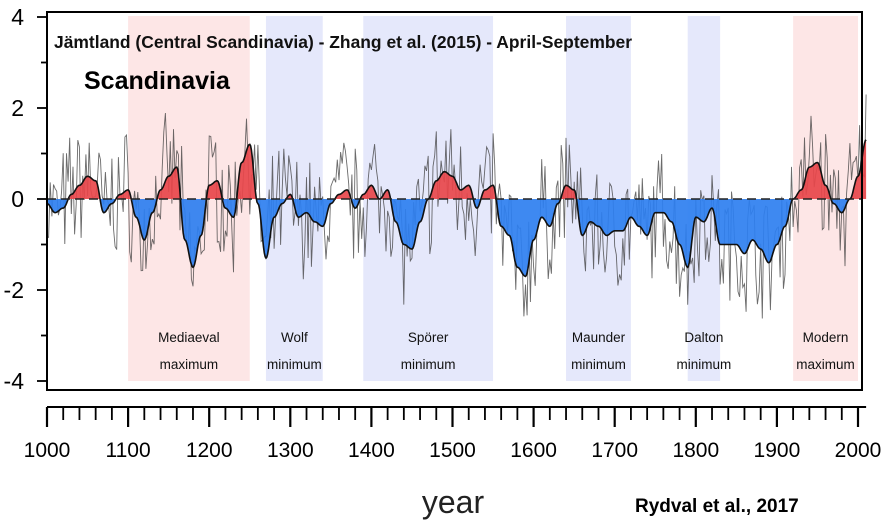  Describe the element at coordinates (290, 450) in the screenshot. I see `x-tick-label-1300: 1300` at that location.